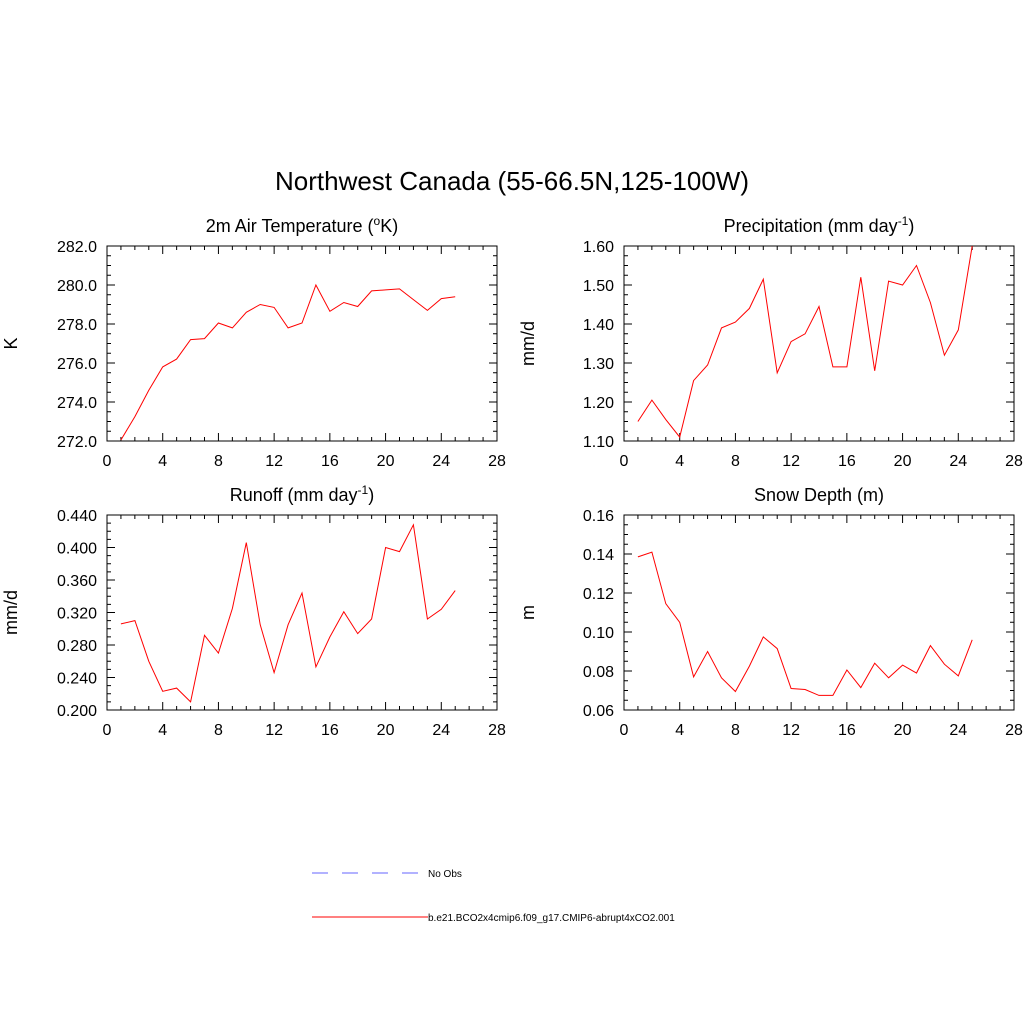 Image resolution: width=1024 pixels, height=1024 pixels. Describe the element at coordinates (77, 247) in the screenshot. I see `y-tick-label: 282.0` at that location.